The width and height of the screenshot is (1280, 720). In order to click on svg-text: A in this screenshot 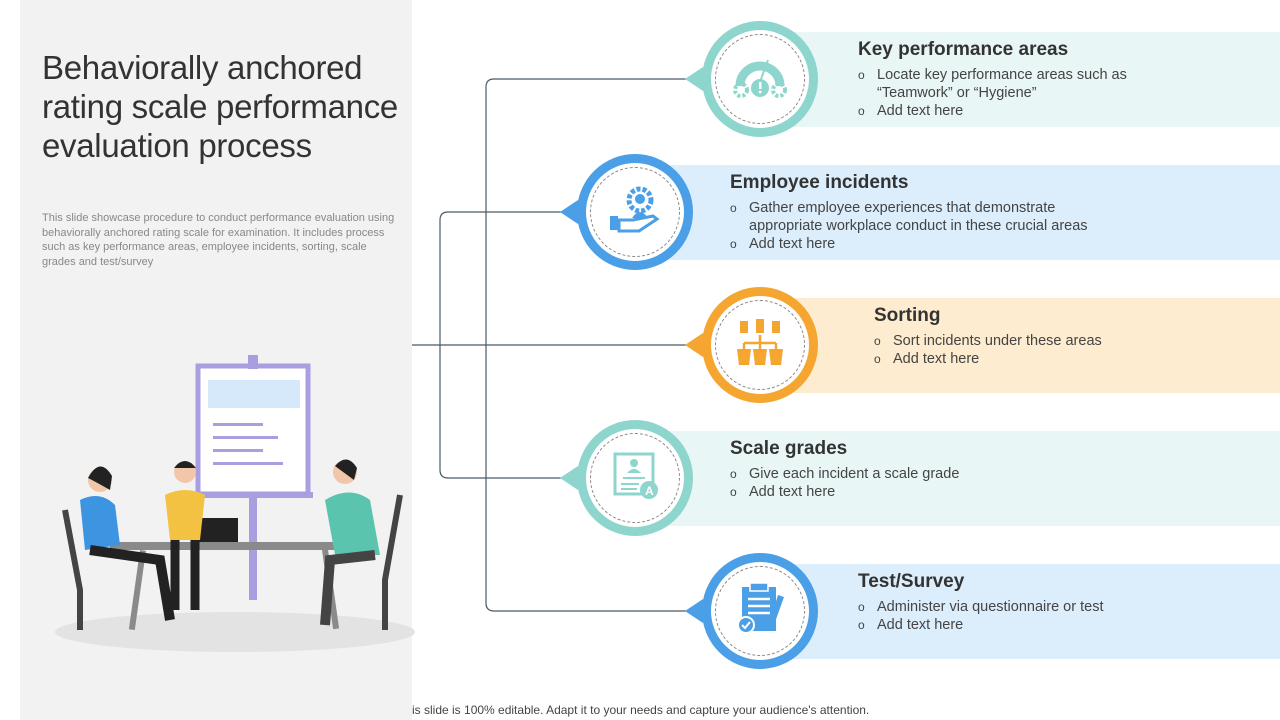, I will do `click(649, 491)`.